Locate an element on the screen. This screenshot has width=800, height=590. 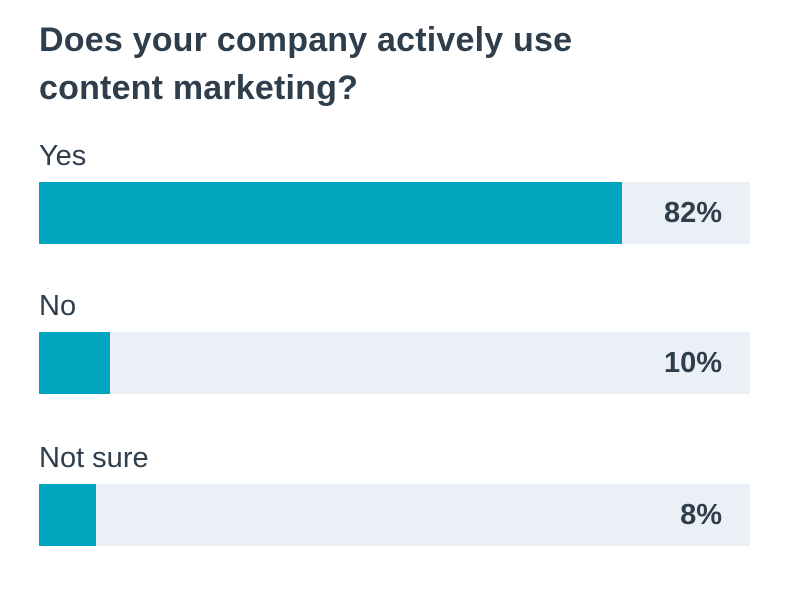
bar-track: 82% is located at coordinates (394, 213).